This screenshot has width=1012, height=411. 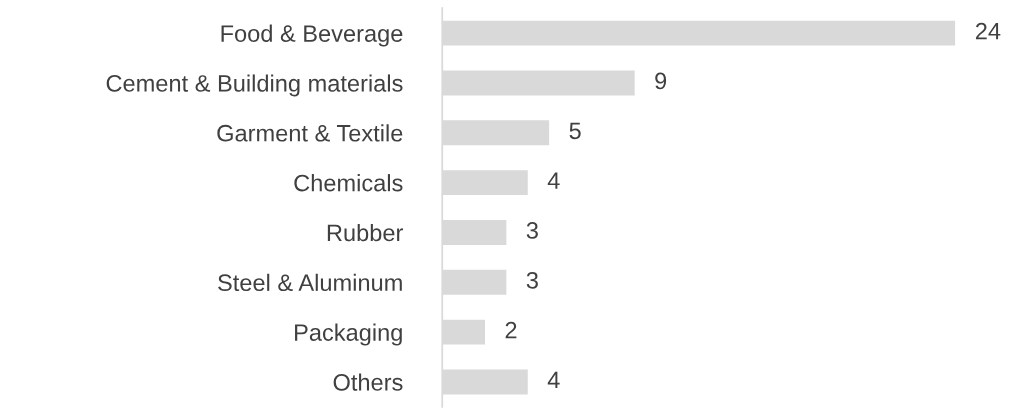 I want to click on data-label: 9, so click(x=661, y=81).